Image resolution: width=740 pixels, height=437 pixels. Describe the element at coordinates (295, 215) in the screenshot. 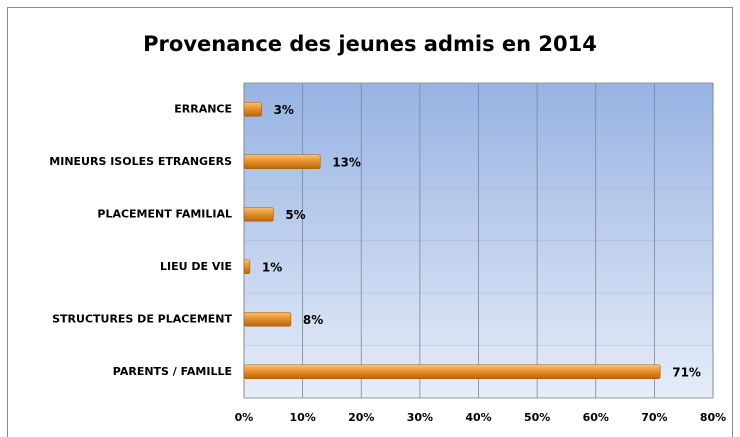

I see `value-label: 5%` at that location.